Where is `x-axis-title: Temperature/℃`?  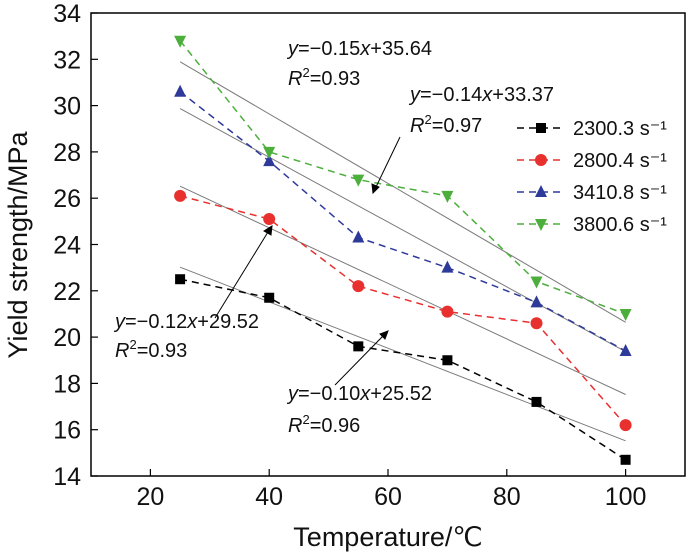 x-axis-title: Temperature/℃ is located at coordinates (387, 537).